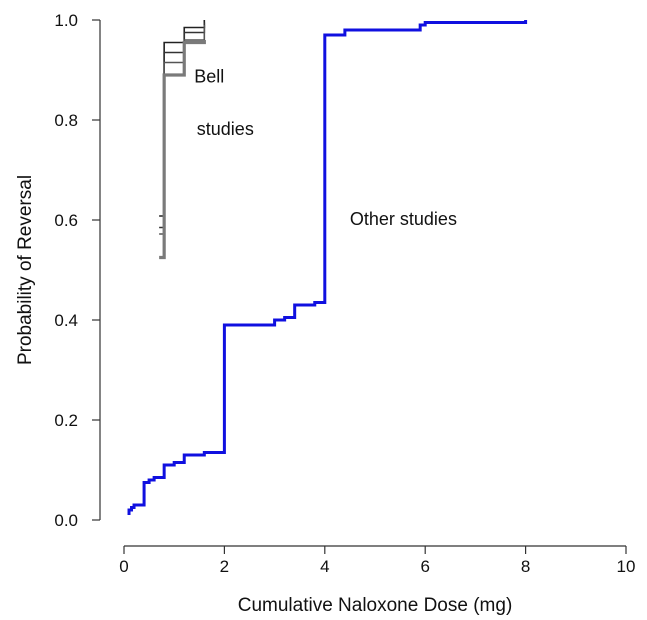  What do you see at coordinates (123, 566) in the screenshot?
I see `x-tick-label: 0` at bounding box center [123, 566].